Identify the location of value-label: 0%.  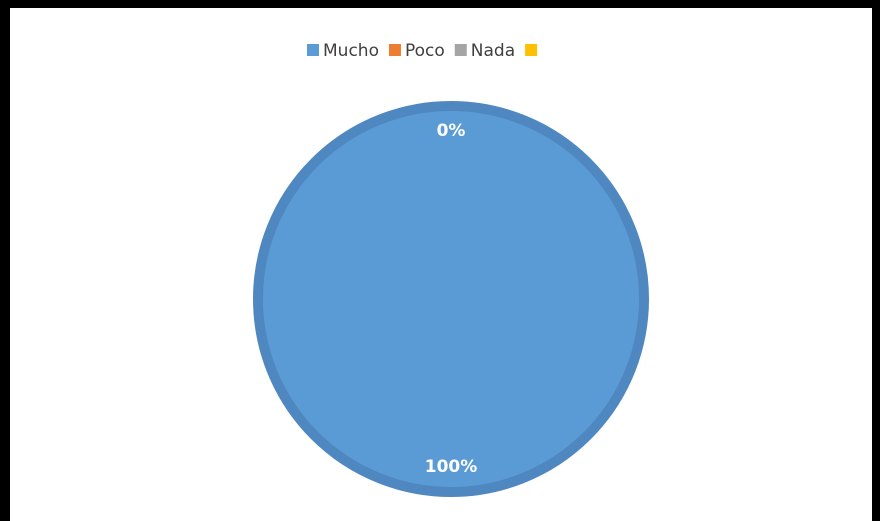
(451, 131).